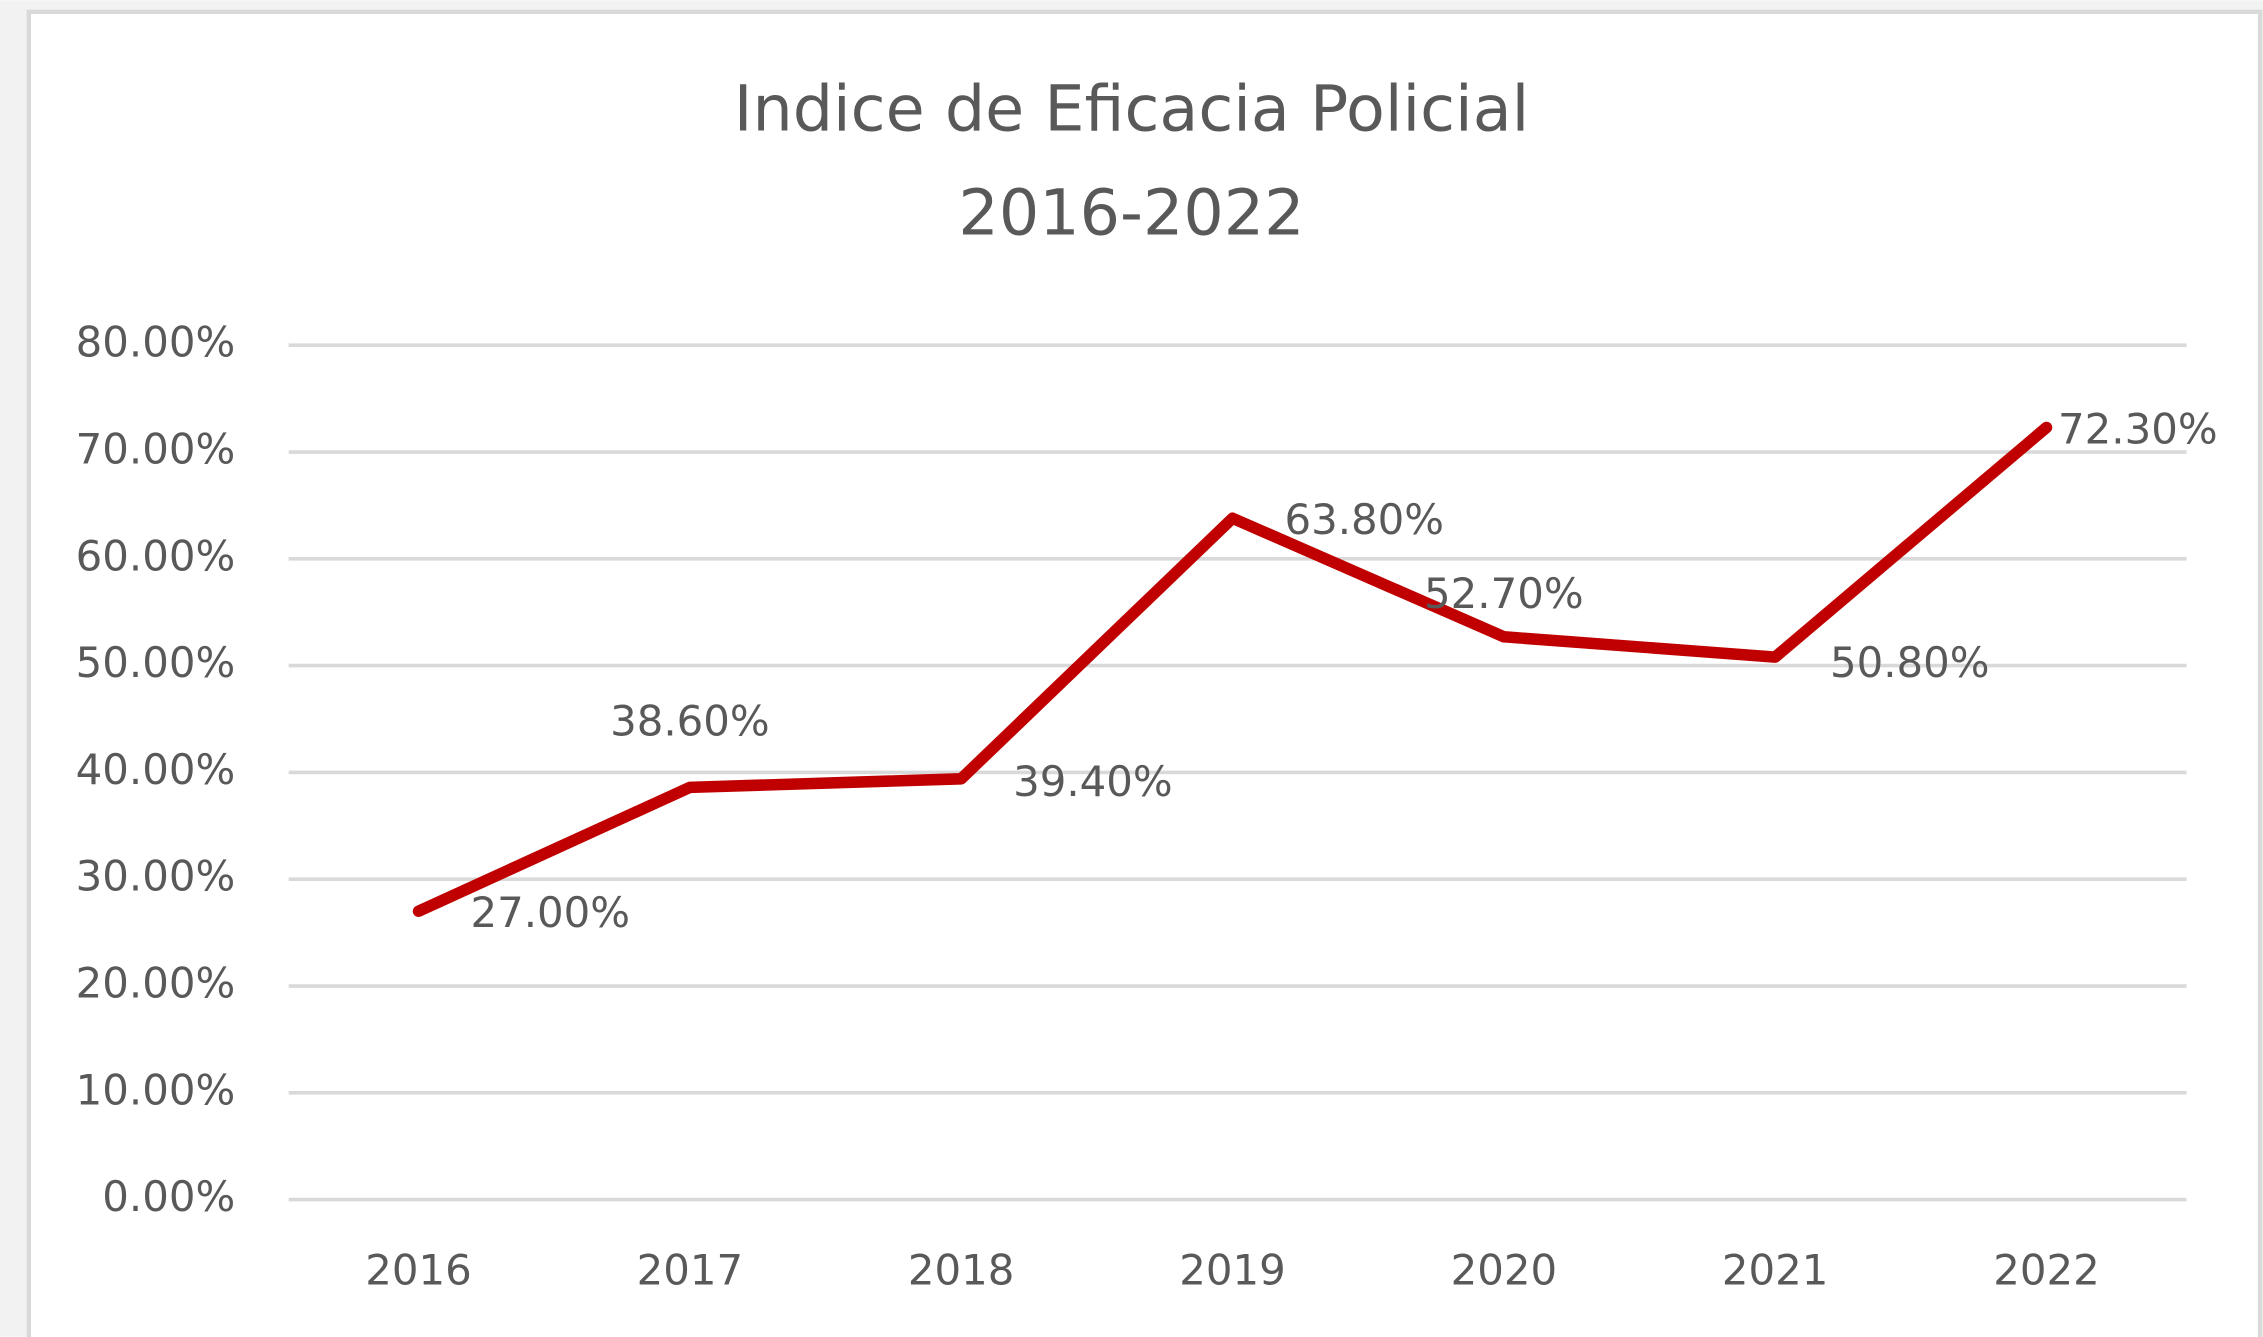 The width and height of the screenshot is (2263, 1337). Describe the element at coordinates (156, 555) in the screenshot. I see `y-tick-label: 60.00%` at that location.